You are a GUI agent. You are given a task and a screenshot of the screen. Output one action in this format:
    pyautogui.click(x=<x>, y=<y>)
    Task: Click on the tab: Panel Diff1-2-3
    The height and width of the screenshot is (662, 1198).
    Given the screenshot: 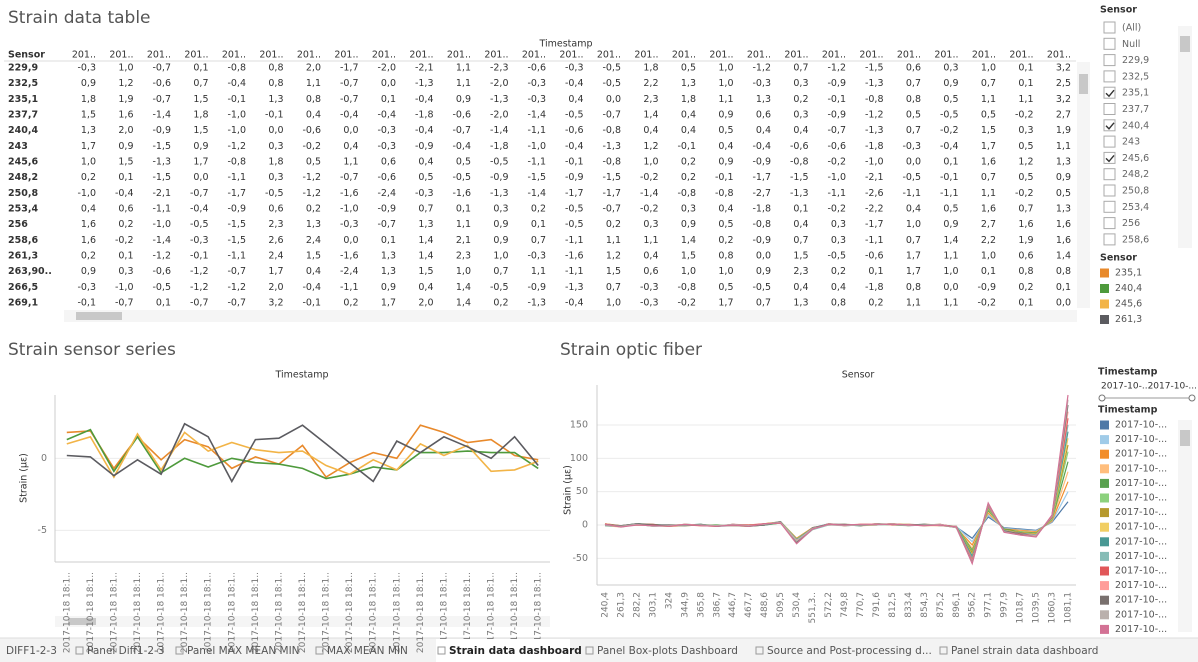 What is the action you would take?
    pyautogui.click(x=126, y=651)
    